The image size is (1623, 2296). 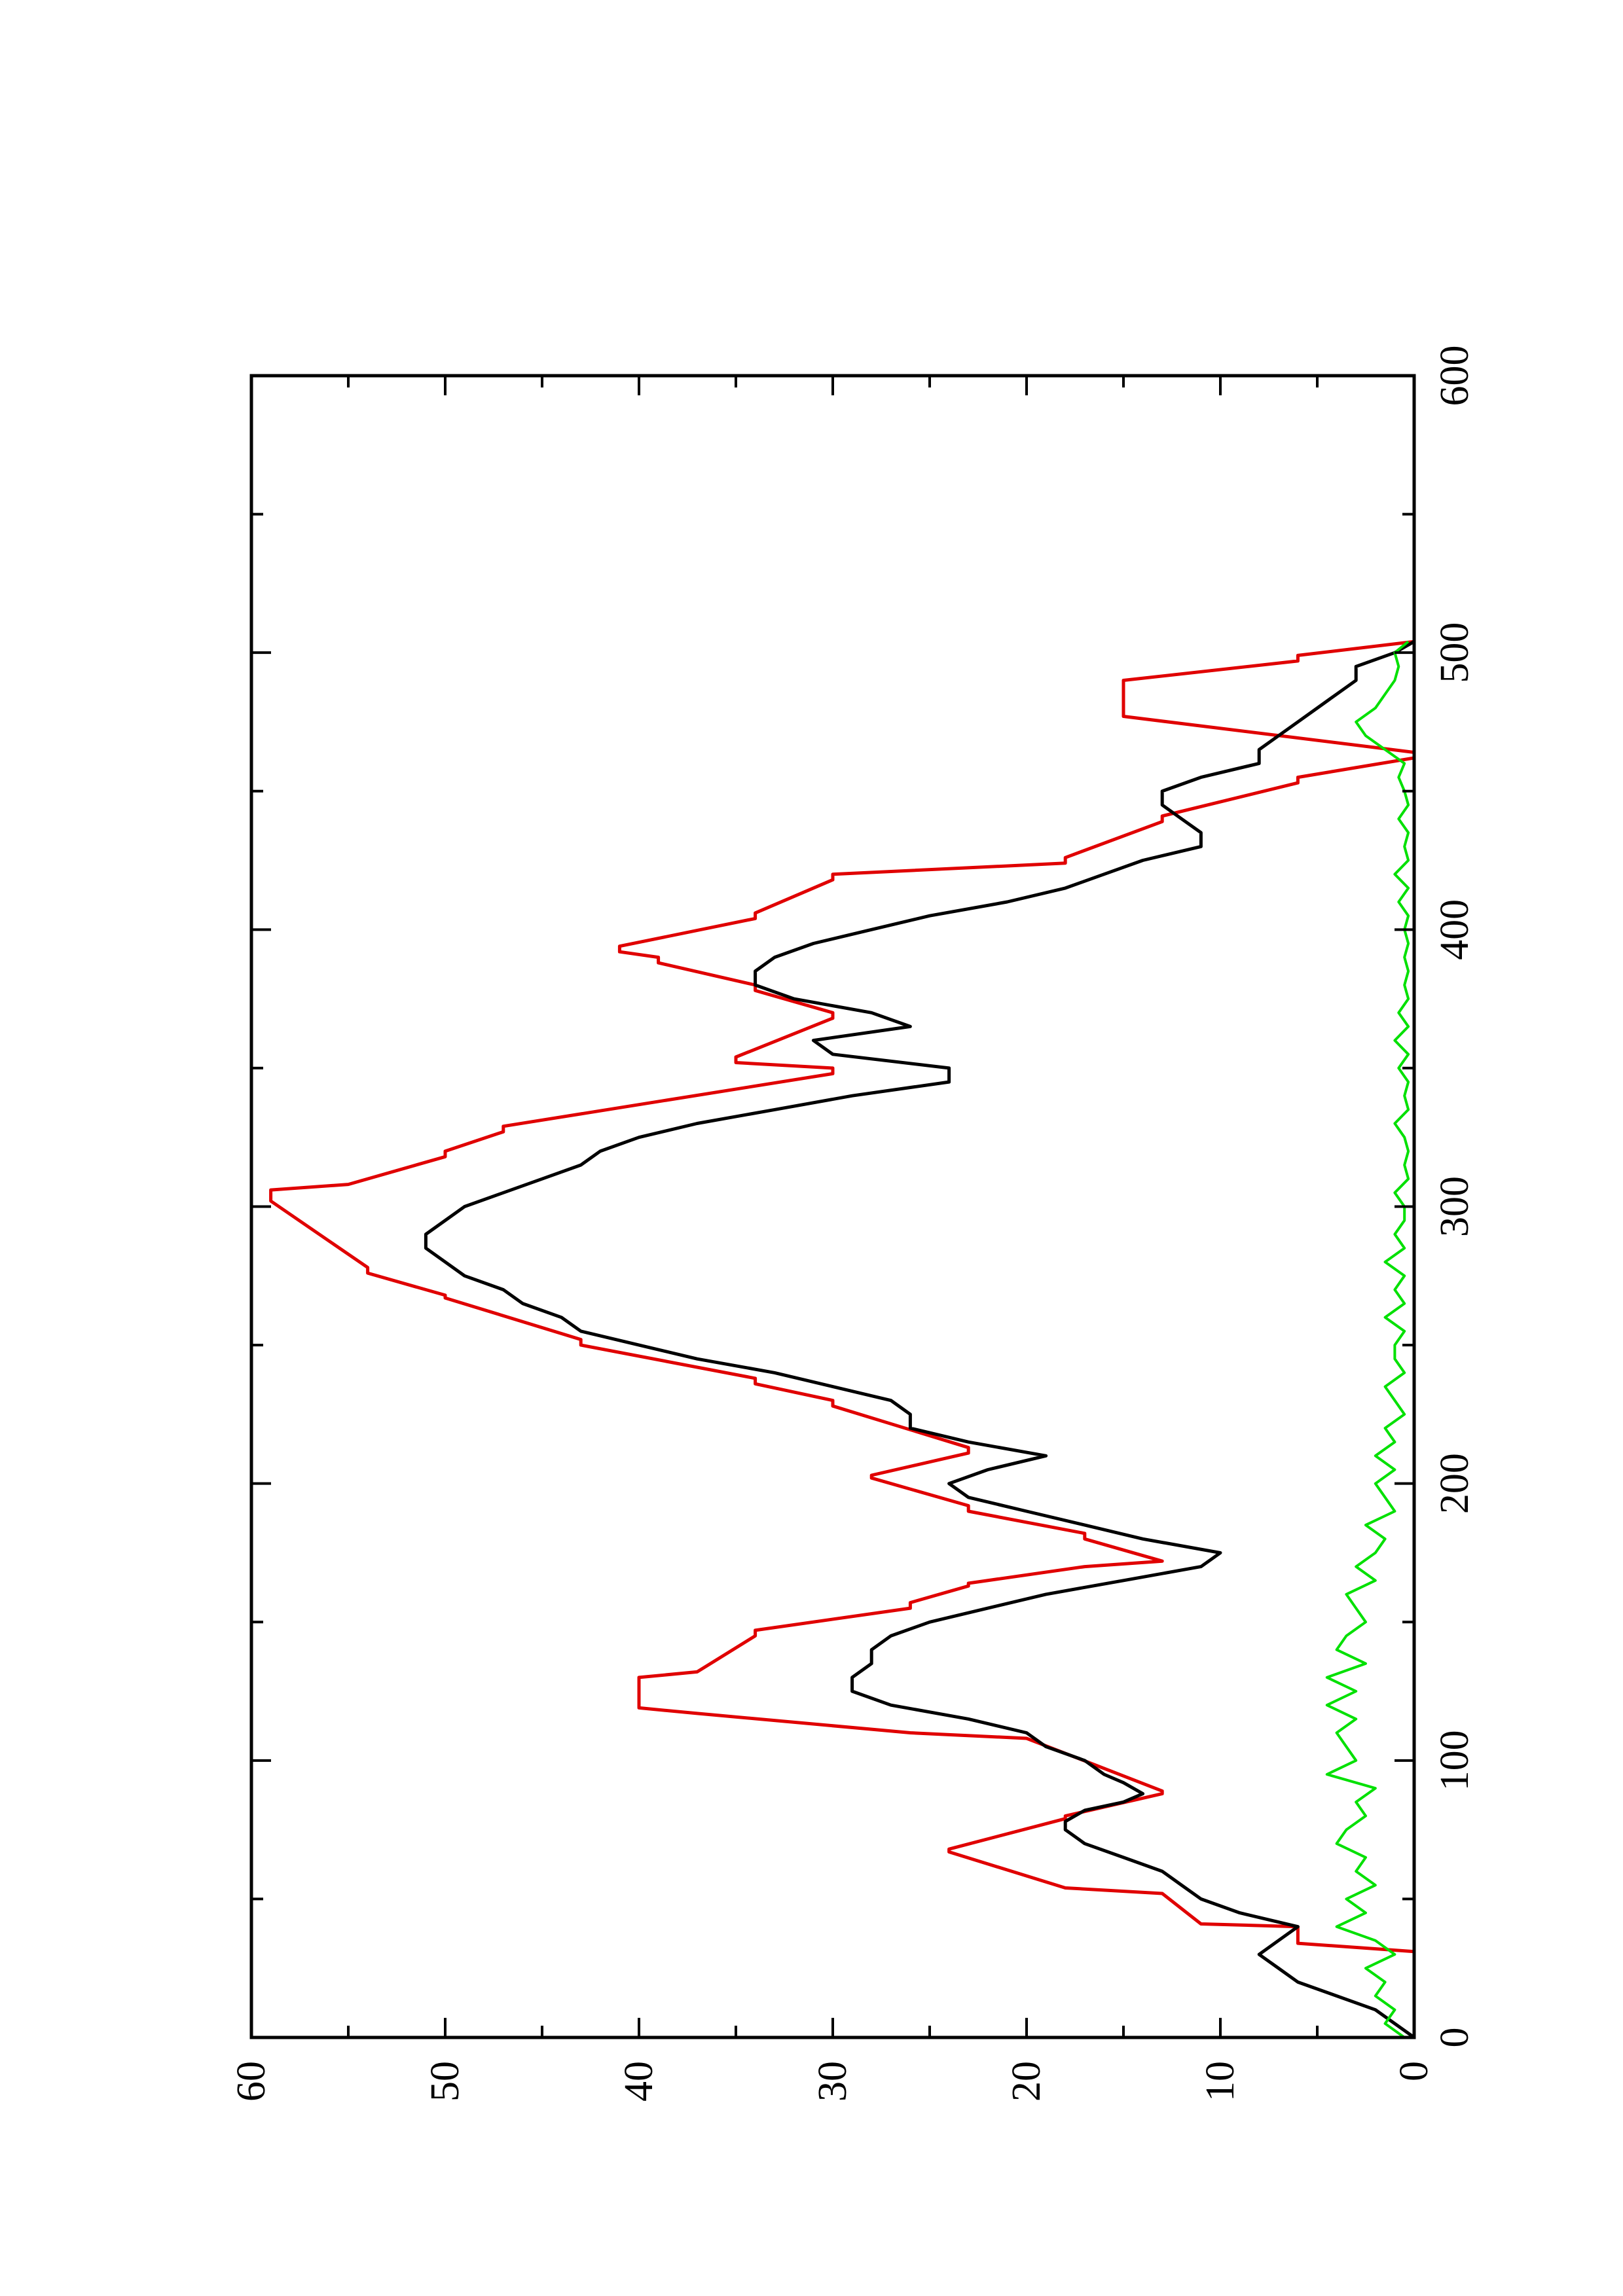 What do you see at coordinates (1454, 1483) in the screenshot?
I see `x-tick-label: 200` at bounding box center [1454, 1483].